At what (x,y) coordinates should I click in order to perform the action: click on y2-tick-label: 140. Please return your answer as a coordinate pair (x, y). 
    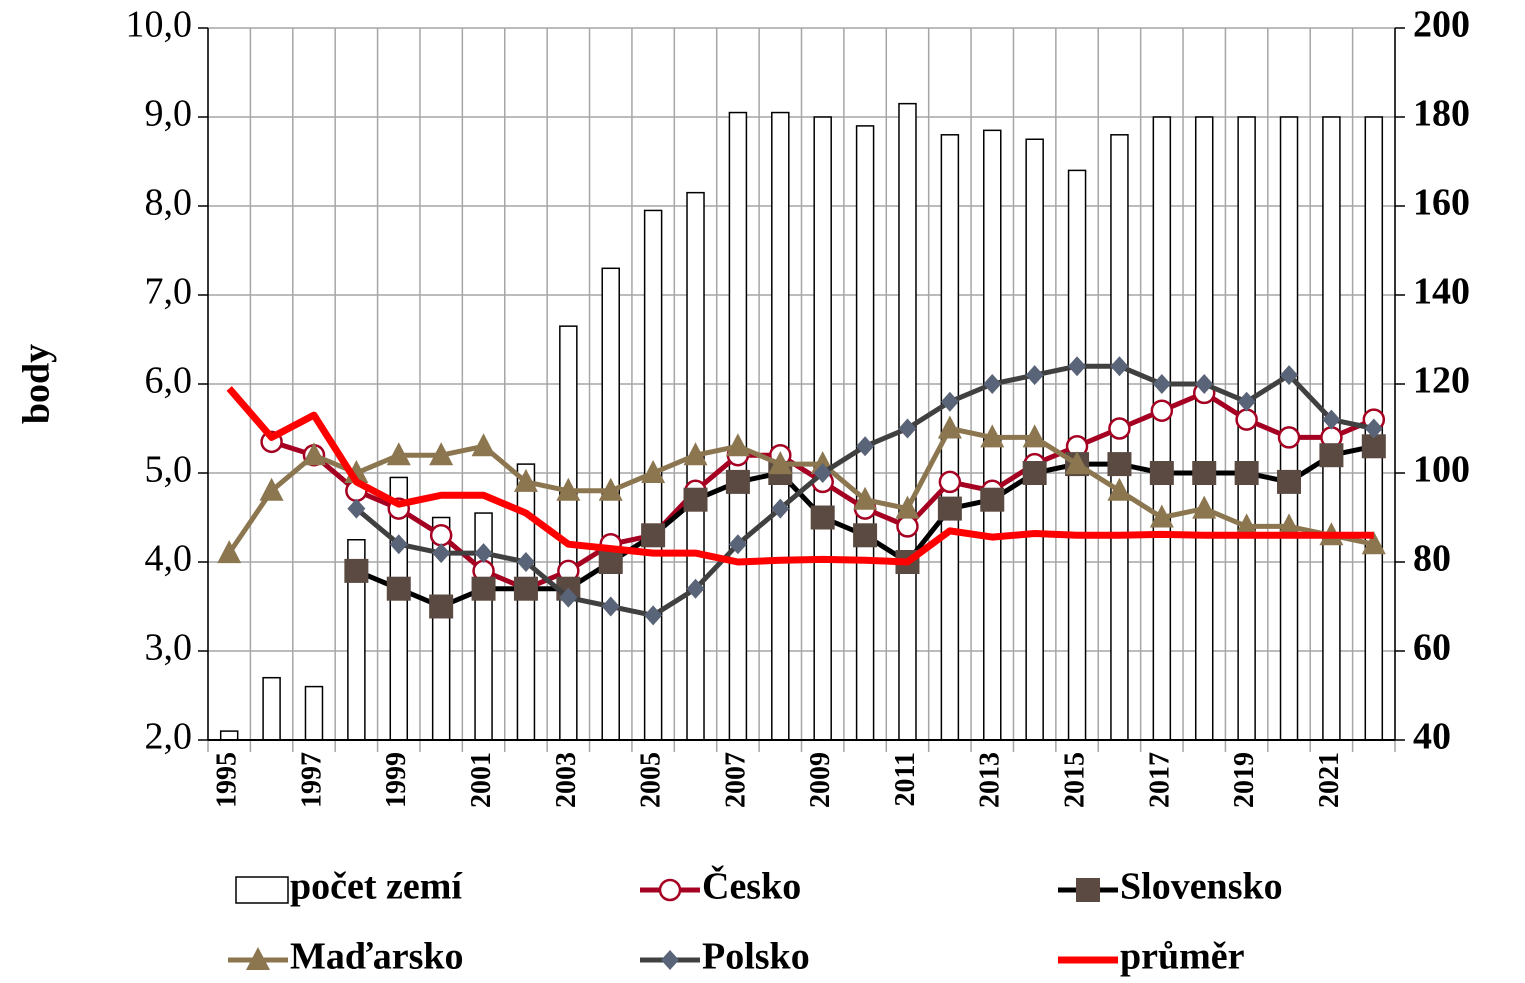
    Looking at the image, I should click on (1441, 292).